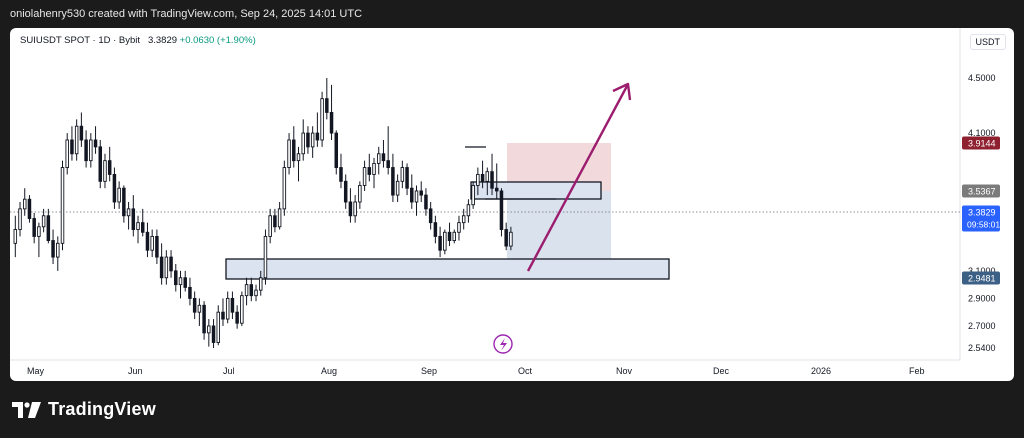  I want to click on target-price-label: 2.9481, so click(982, 279).